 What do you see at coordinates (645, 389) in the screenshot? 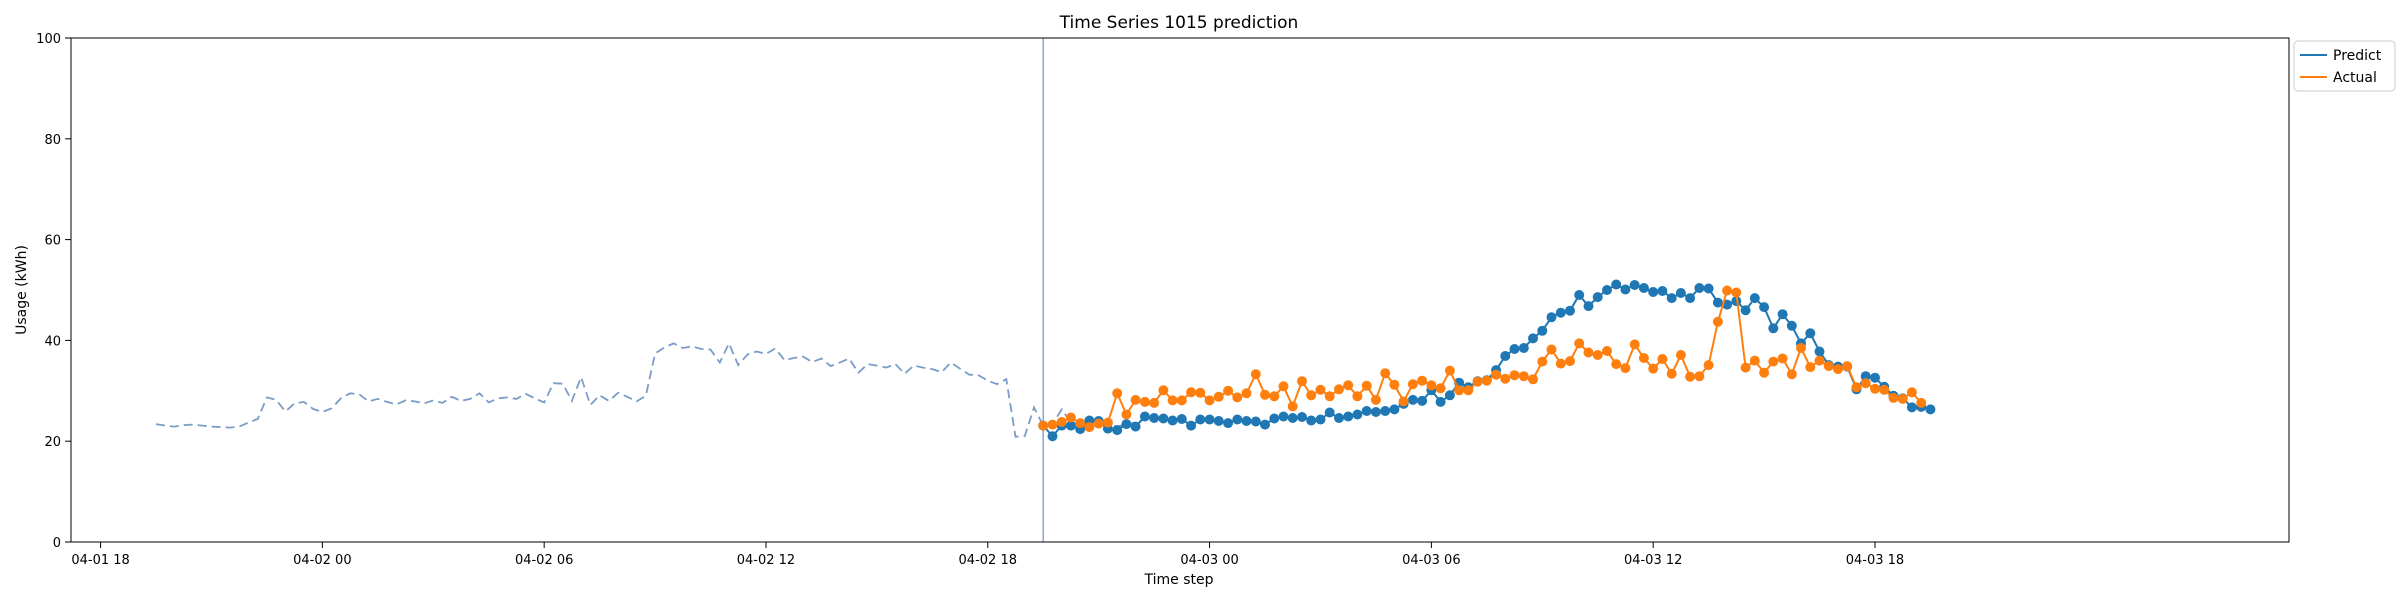
I see `history-series-line` at bounding box center [645, 389].